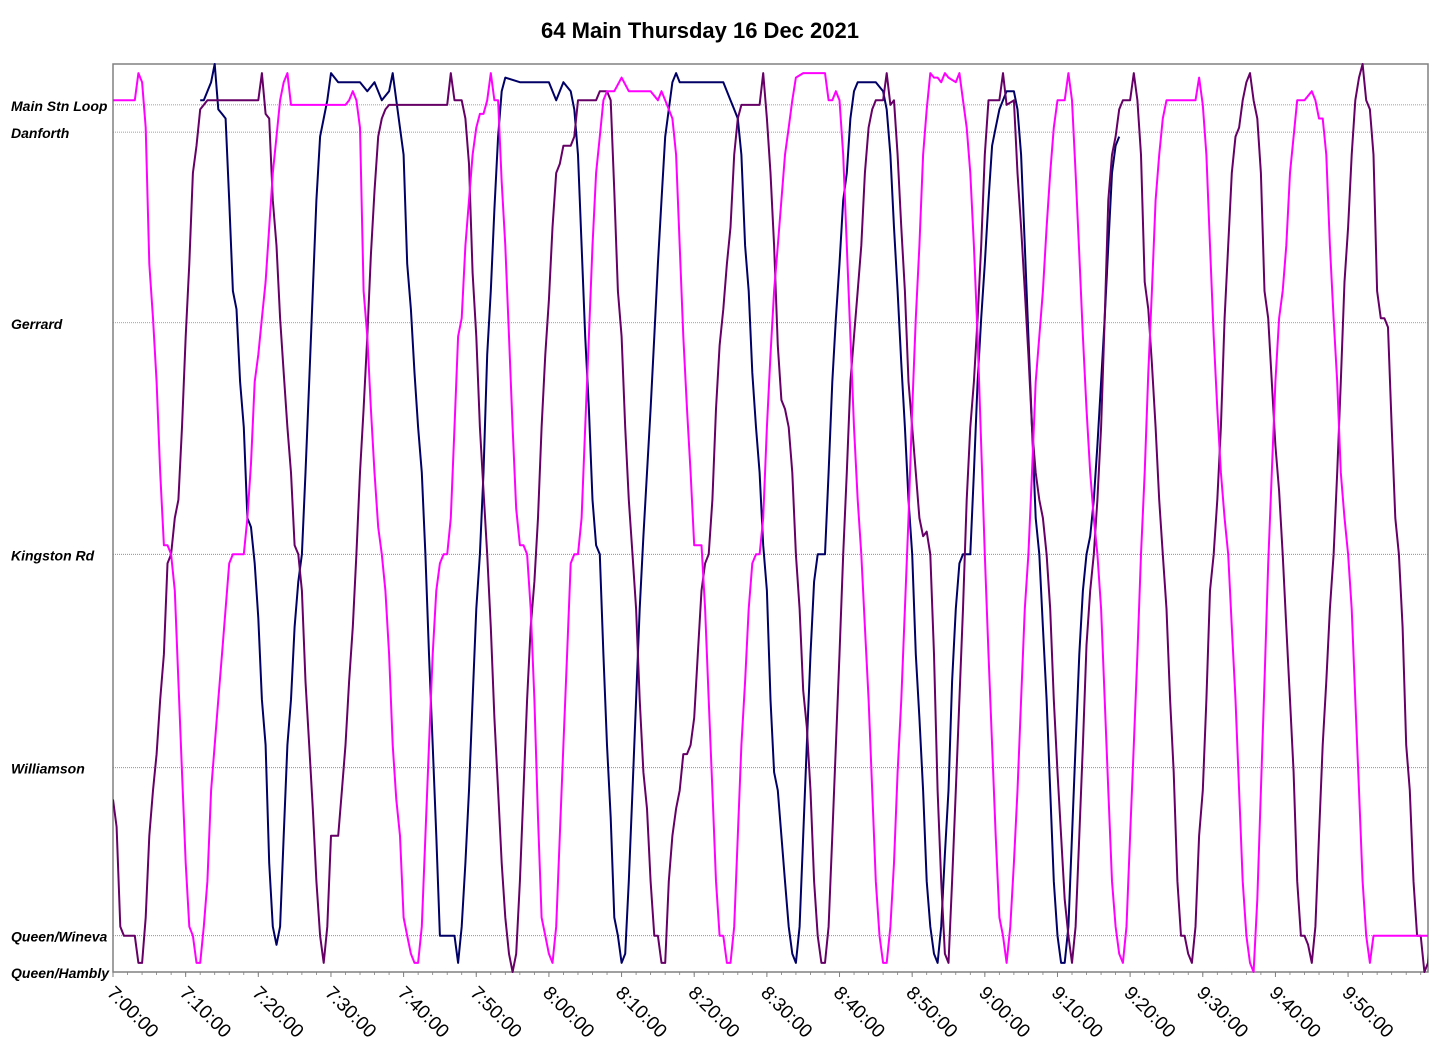  What do you see at coordinates (1077, 1013) in the screenshot?
I see `x-tick-label: 9:10:00` at bounding box center [1077, 1013].